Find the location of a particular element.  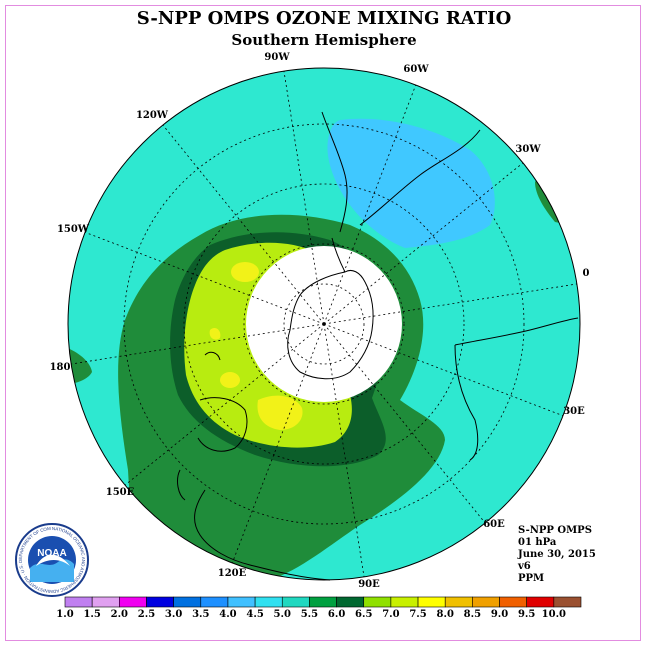

scale-label: 7.0 is located at coordinates (390, 614).